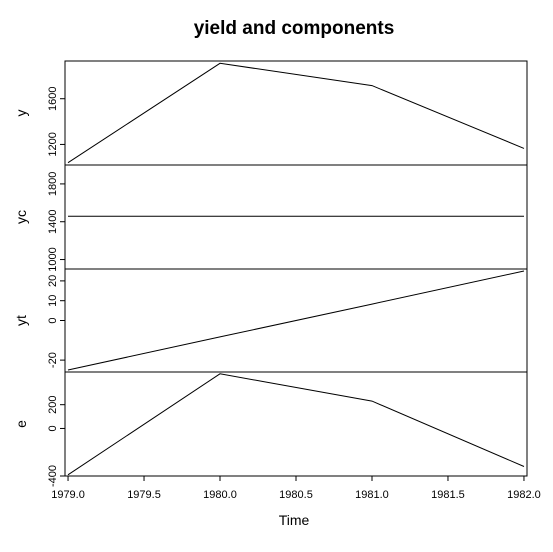  What do you see at coordinates (53, 405) in the screenshot?
I see `y-tick-label: 200` at bounding box center [53, 405].